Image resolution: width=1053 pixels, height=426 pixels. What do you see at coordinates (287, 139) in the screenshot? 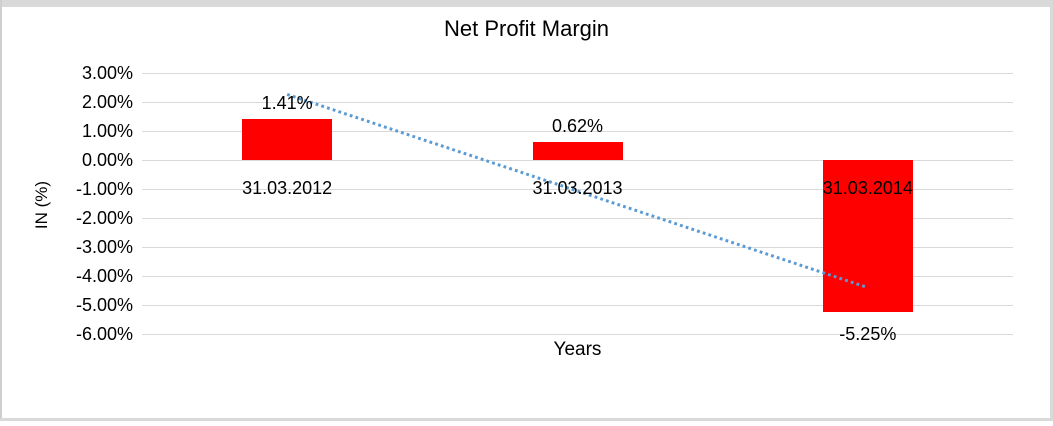
I see `bar-31.03.2012` at bounding box center [287, 139].